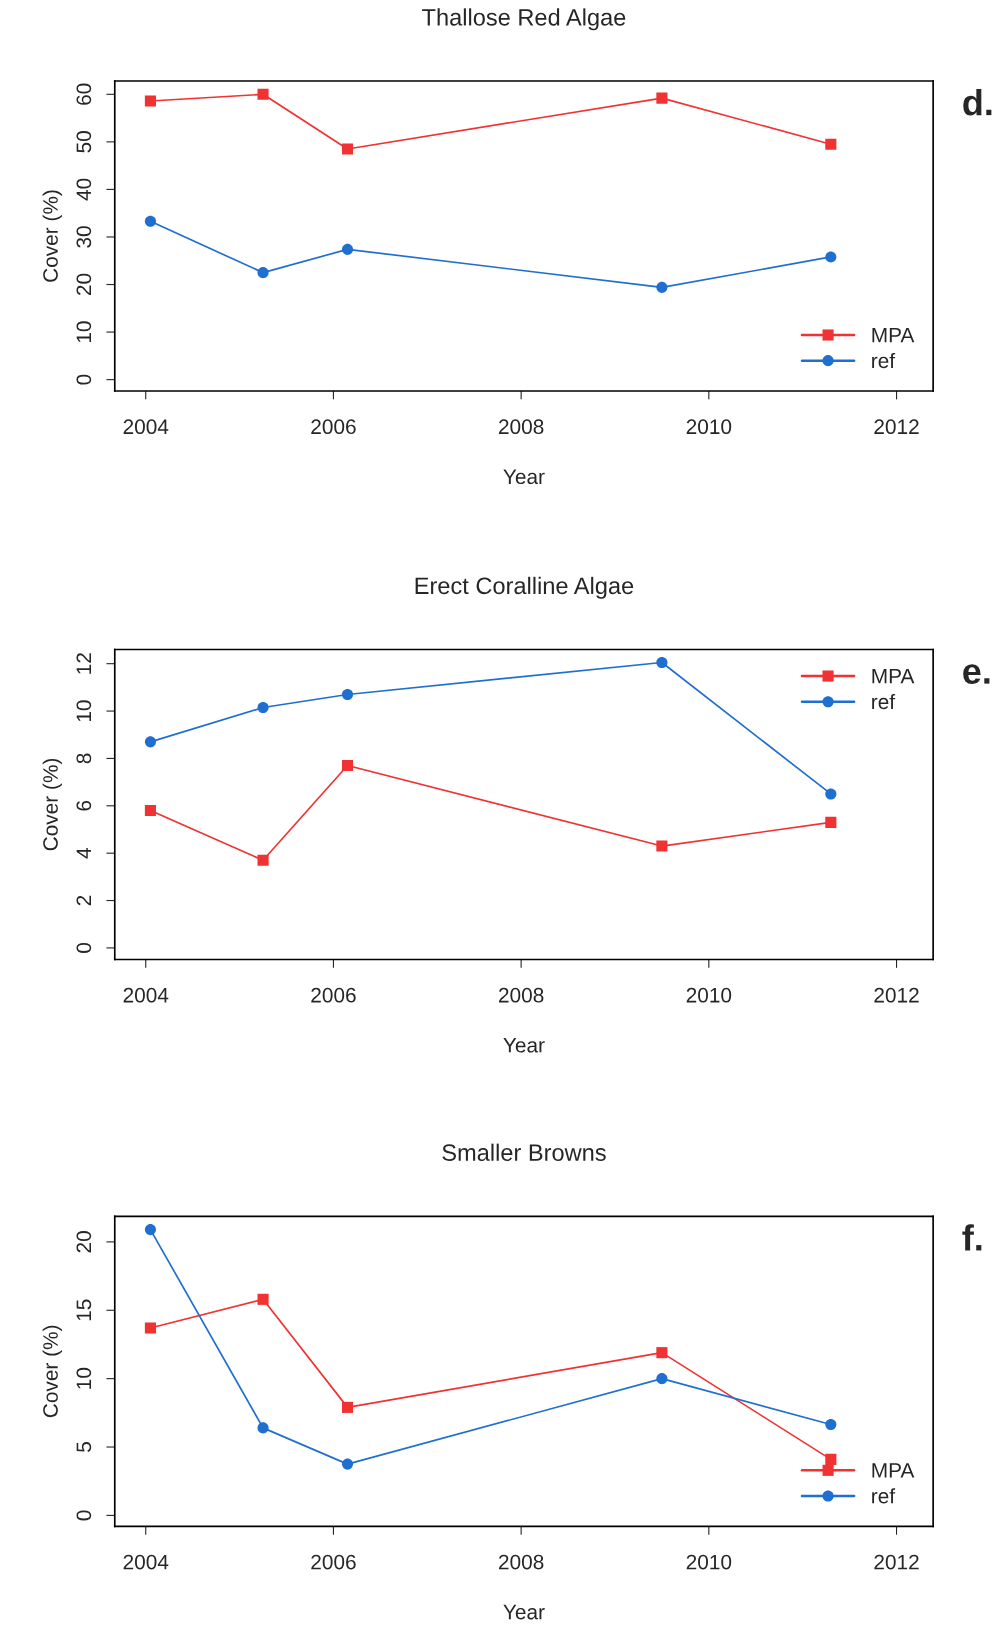  What do you see at coordinates (976, 674) in the screenshot?
I see `text: e.` at bounding box center [976, 674].